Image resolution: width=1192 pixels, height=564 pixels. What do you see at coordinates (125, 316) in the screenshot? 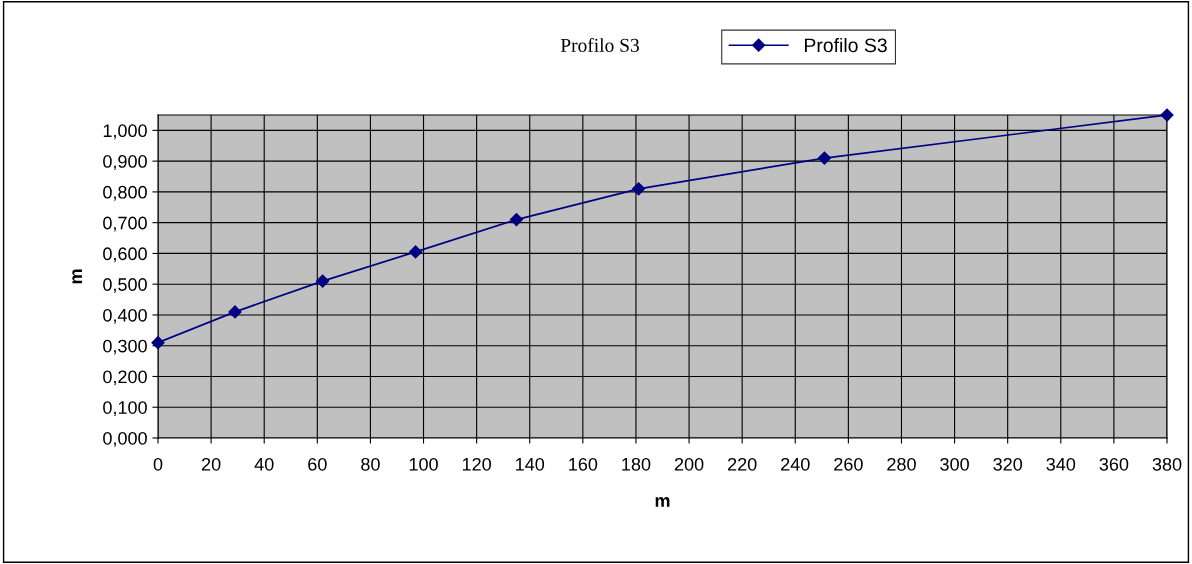
I see `y-tick-label: 0,400` at bounding box center [125, 316].